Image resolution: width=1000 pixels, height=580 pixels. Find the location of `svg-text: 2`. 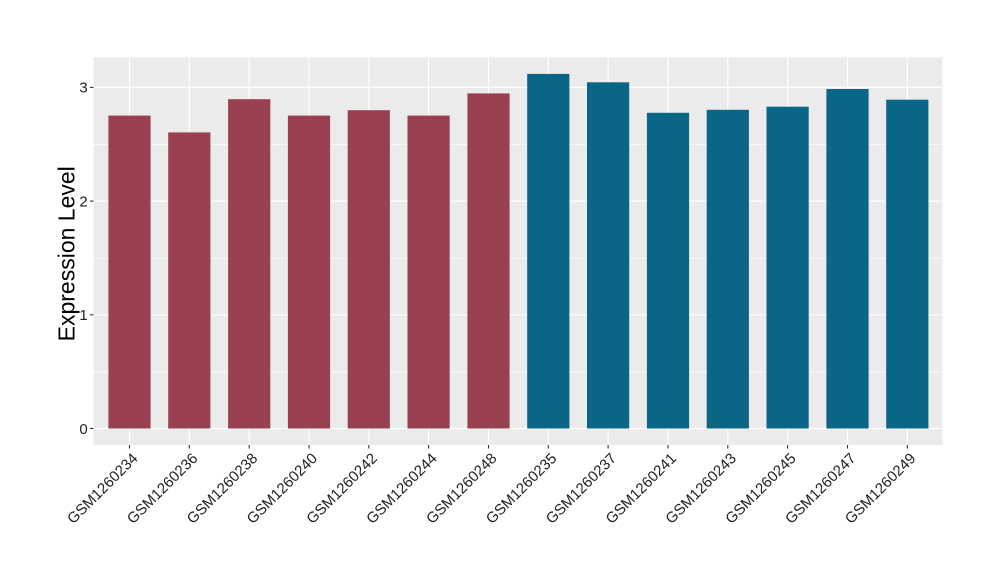

svg-text: 2 is located at coordinates (83, 201).